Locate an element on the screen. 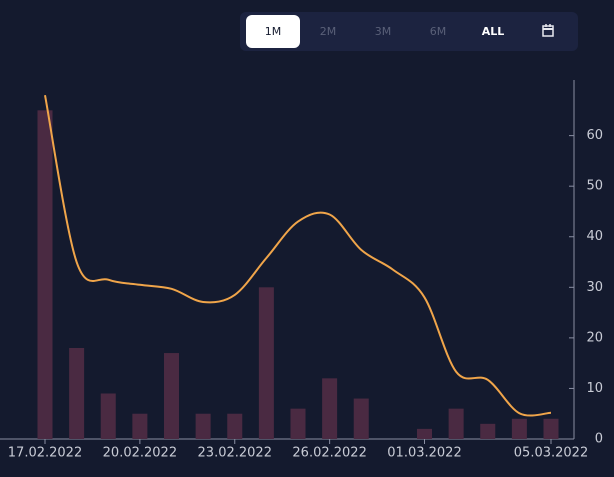  x-tick-label: 20.02.2022 is located at coordinates (140, 453).